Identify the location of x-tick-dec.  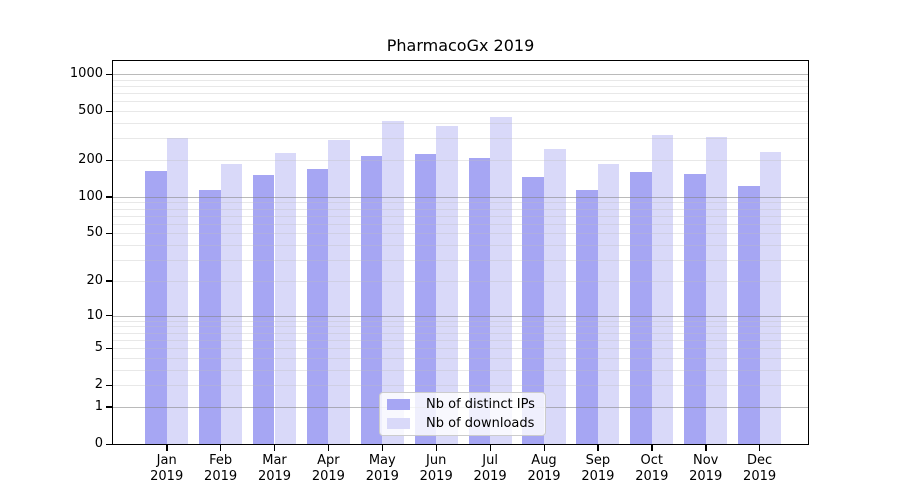
(760, 448).